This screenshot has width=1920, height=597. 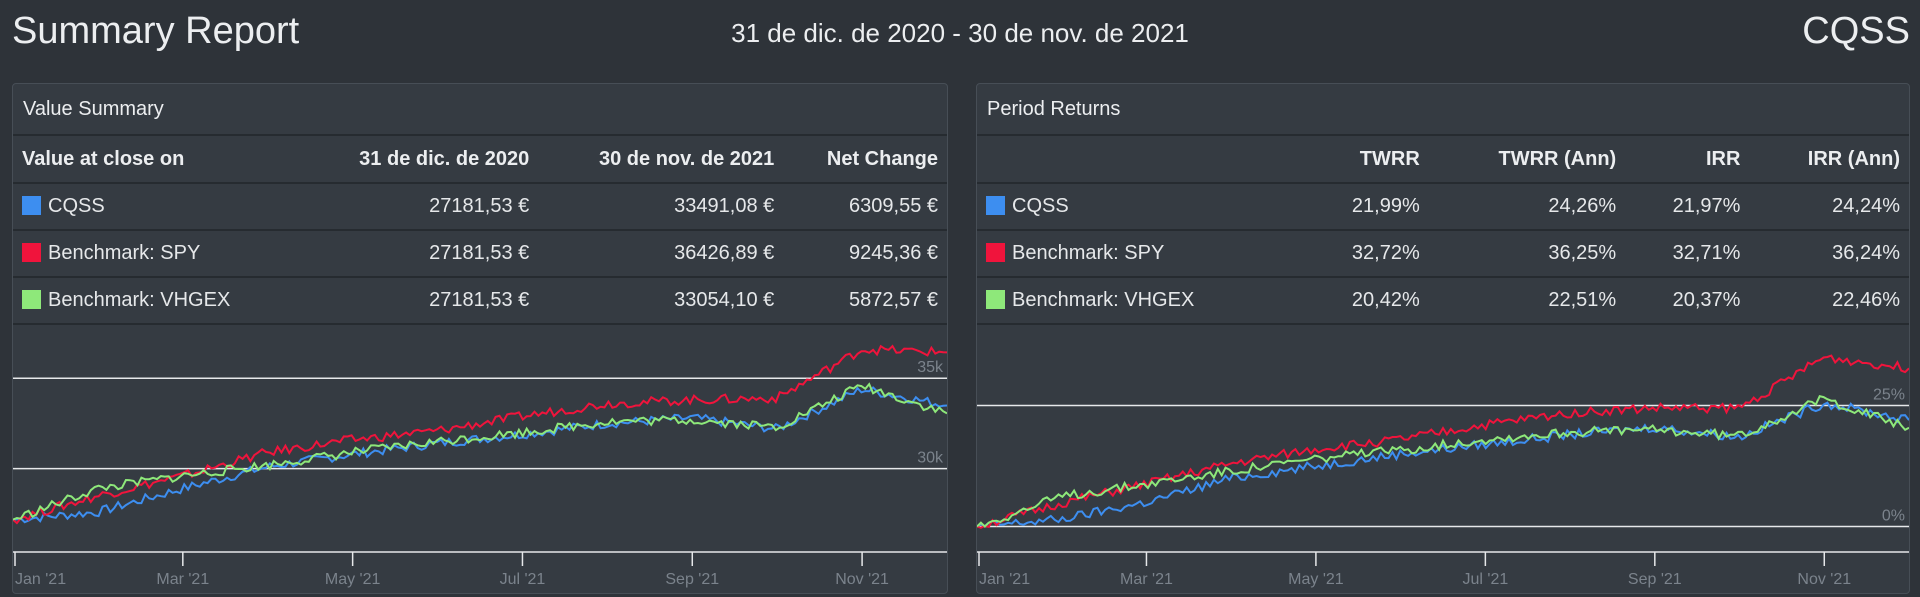 What do you see at coordinates (1687, 207) in the screenshot?
I see `table-cell: 21,97%` at bounding box center [1687, 207].